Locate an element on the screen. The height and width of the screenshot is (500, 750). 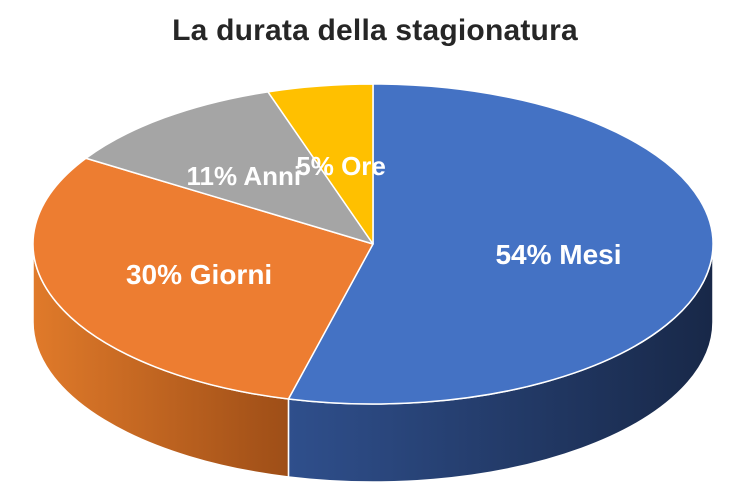
pie-slice-ore is located at coordinates (320, 164).